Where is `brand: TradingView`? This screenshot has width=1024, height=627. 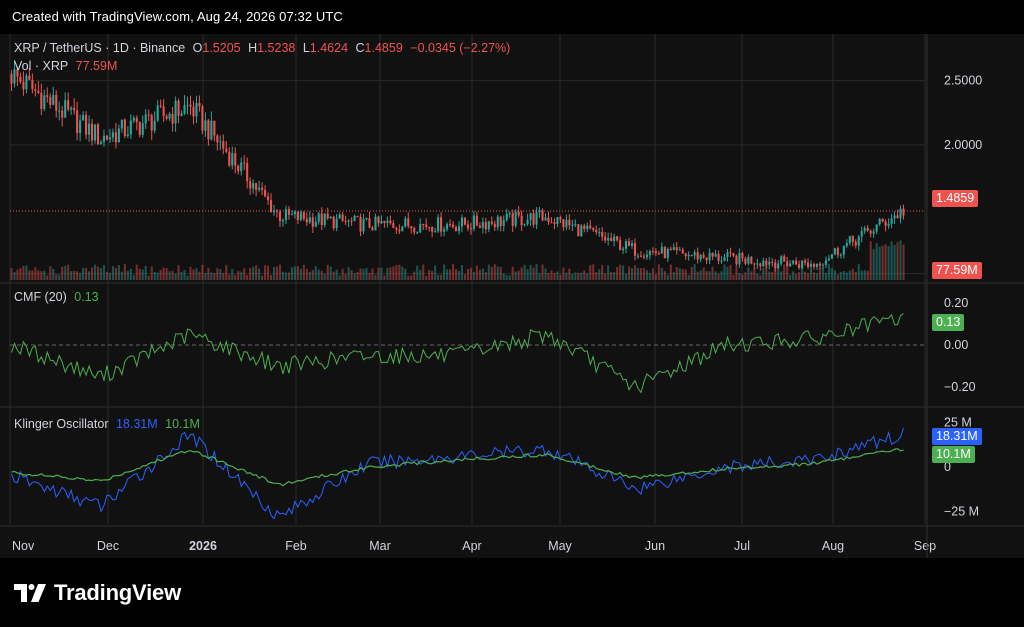
brand: TradingView is located at coordinates (97, 593).